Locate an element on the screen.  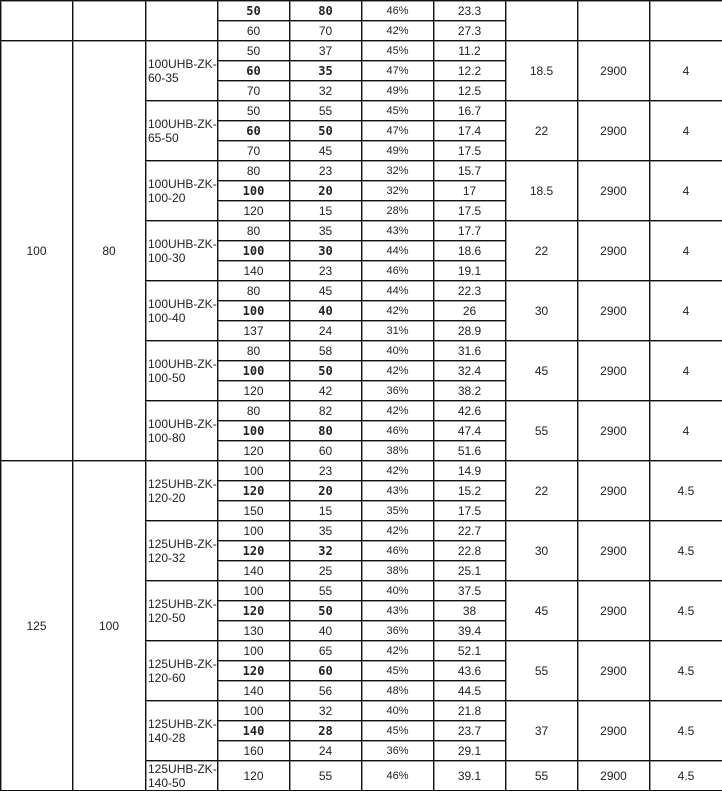
head-cell: 30 is located at coordinates (326, 250).